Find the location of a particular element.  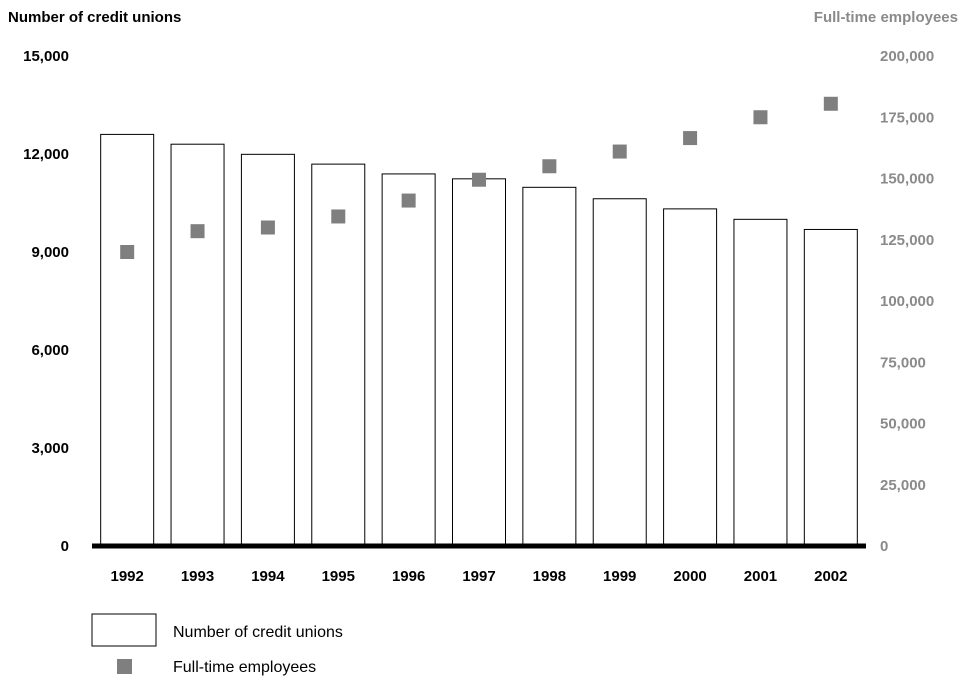

marker-1995 is located at coordinates (338, 216).